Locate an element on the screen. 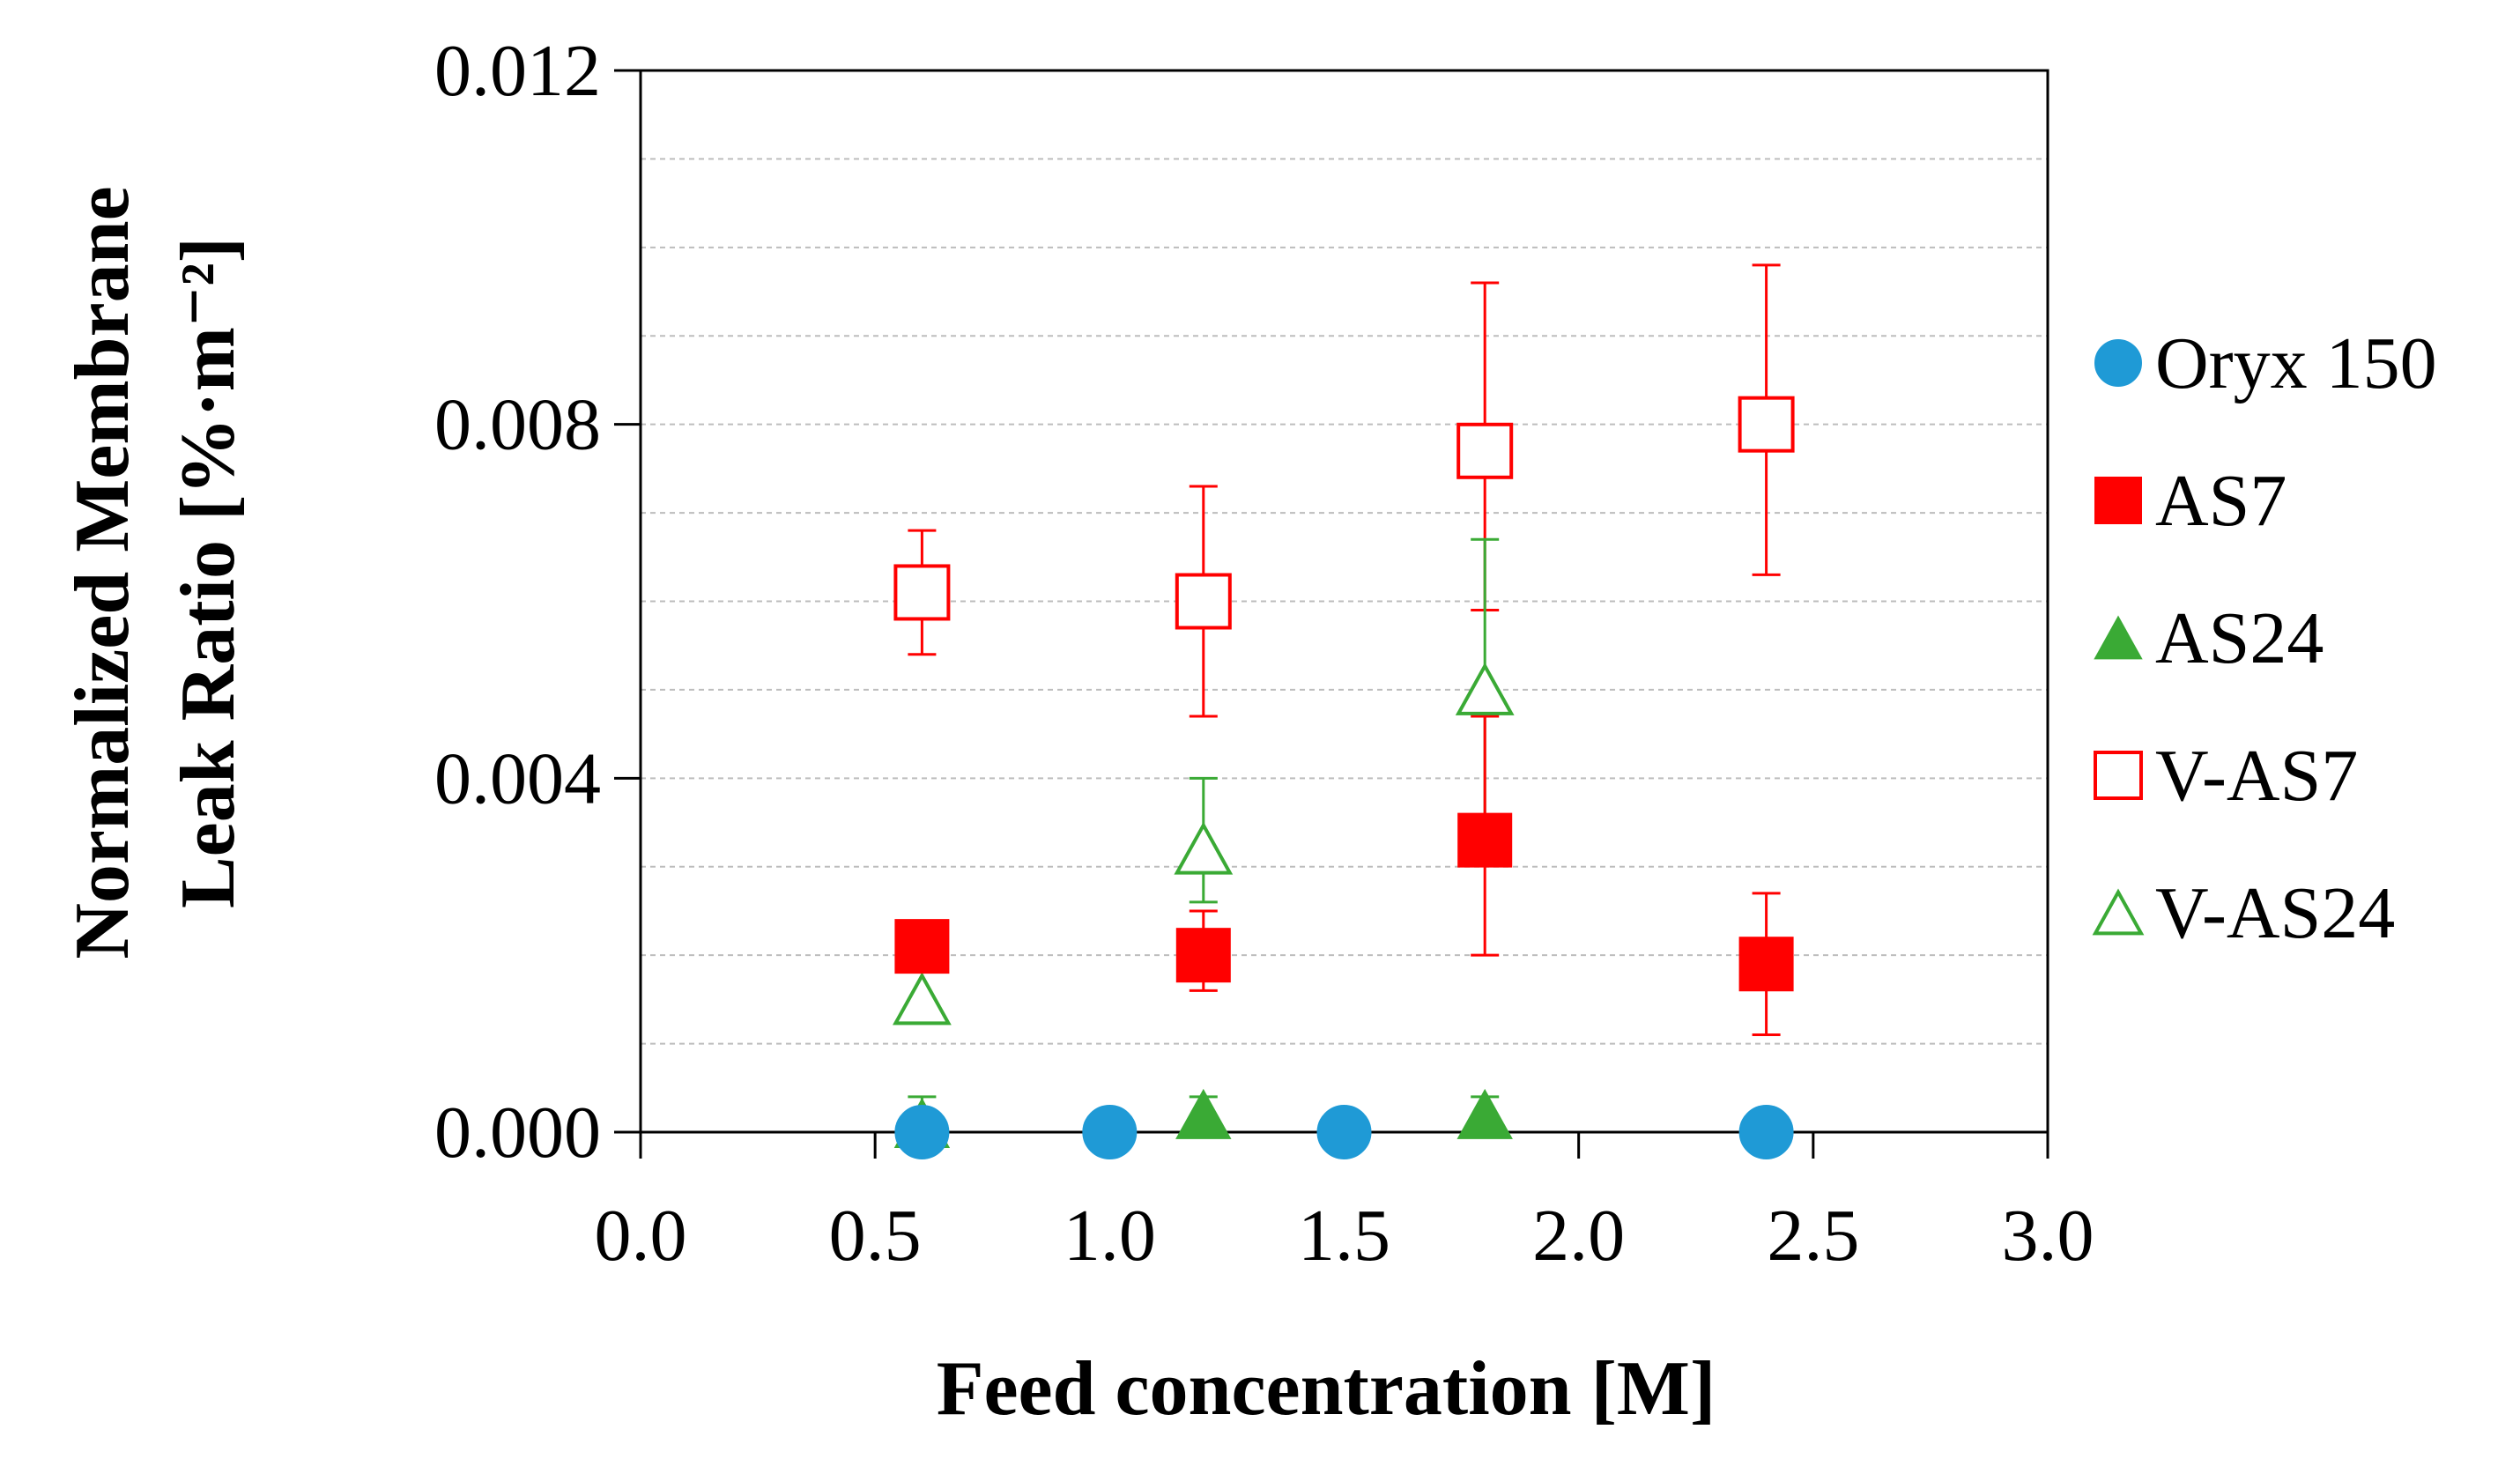  x-tick-label: 1.5 is located at coordinates (1344, 1236).